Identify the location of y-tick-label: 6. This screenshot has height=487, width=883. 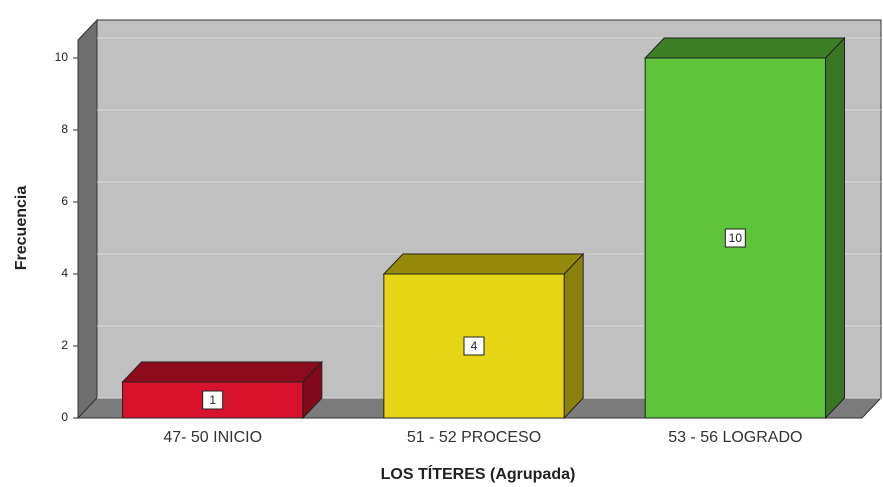
(64, 201).